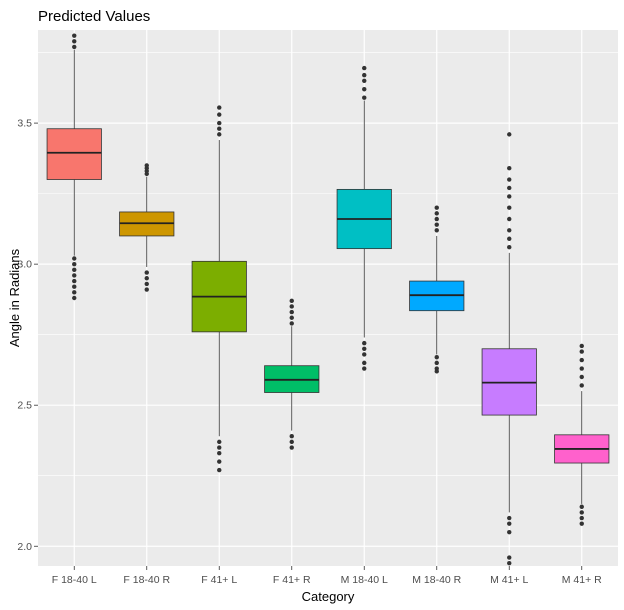 The image size is (624, 610). What do you see at coordinates (24, 124) in the screenshot?
I see `y-tick-label: 3.5` at bounding box center [24, 124].